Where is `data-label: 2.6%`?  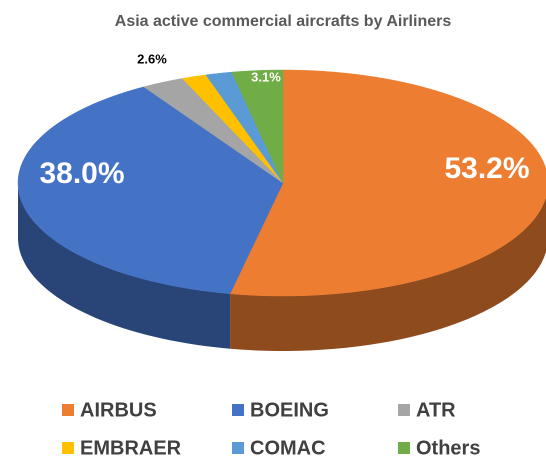
data-label: 2.6% is located at coordinates (152, 58).